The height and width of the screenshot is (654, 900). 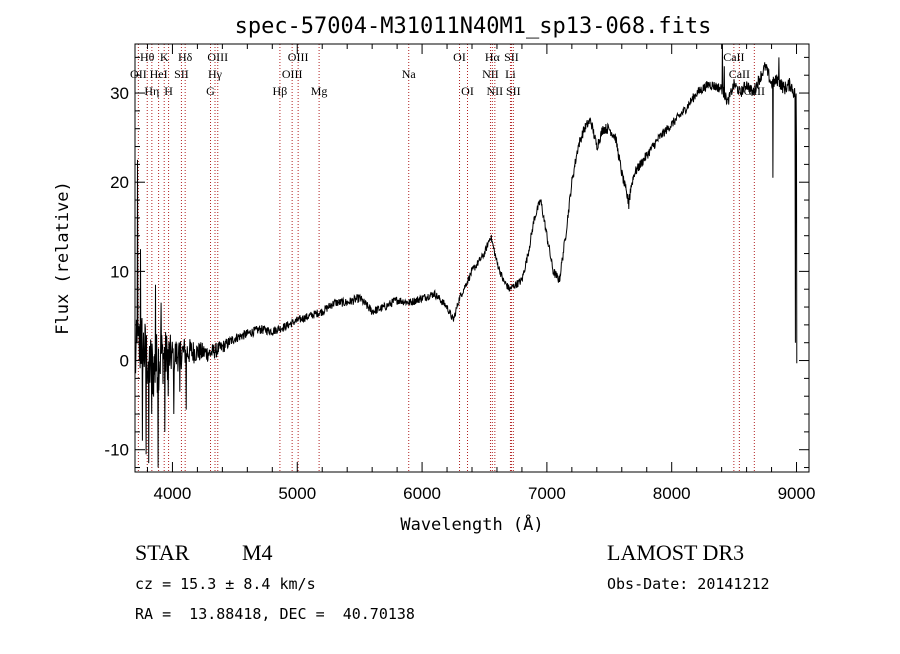 What do you see at coordinates (471, 524) in the screenshot?
I see `x-axis-label: Wavelength (Å)` at bounding box center [471, 524].